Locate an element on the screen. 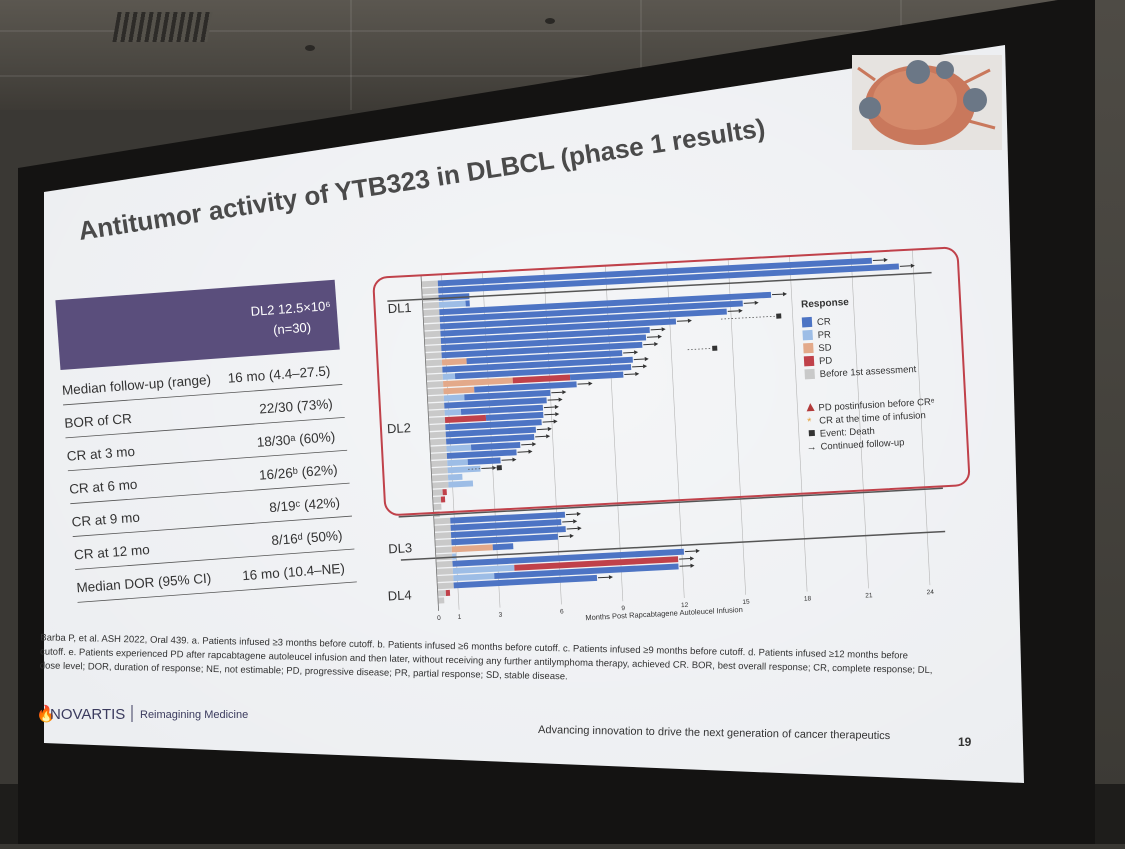 This screenshot has width=1125, height=849. x-tick-label: 3 is located at coordinates (500, 615).